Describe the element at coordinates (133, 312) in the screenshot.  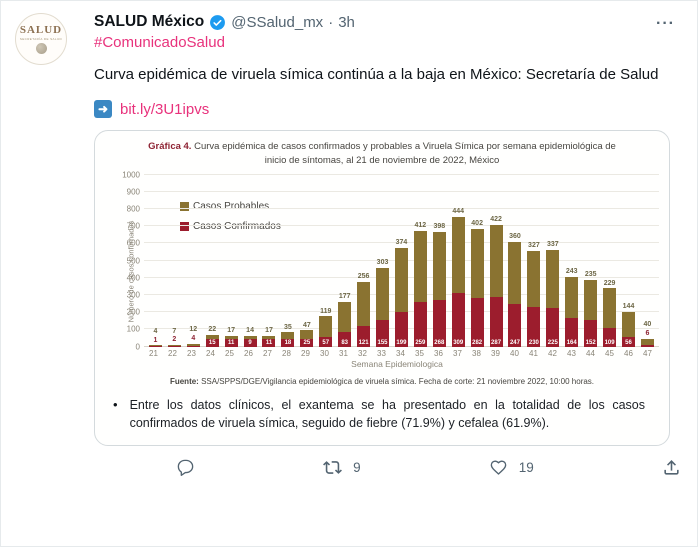
I see `y-tick-label: 200` at that location.